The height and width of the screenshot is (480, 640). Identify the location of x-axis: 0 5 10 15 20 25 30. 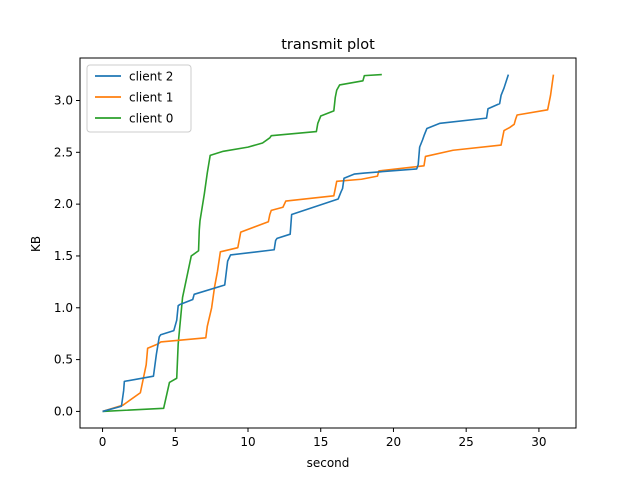
(323, 438).